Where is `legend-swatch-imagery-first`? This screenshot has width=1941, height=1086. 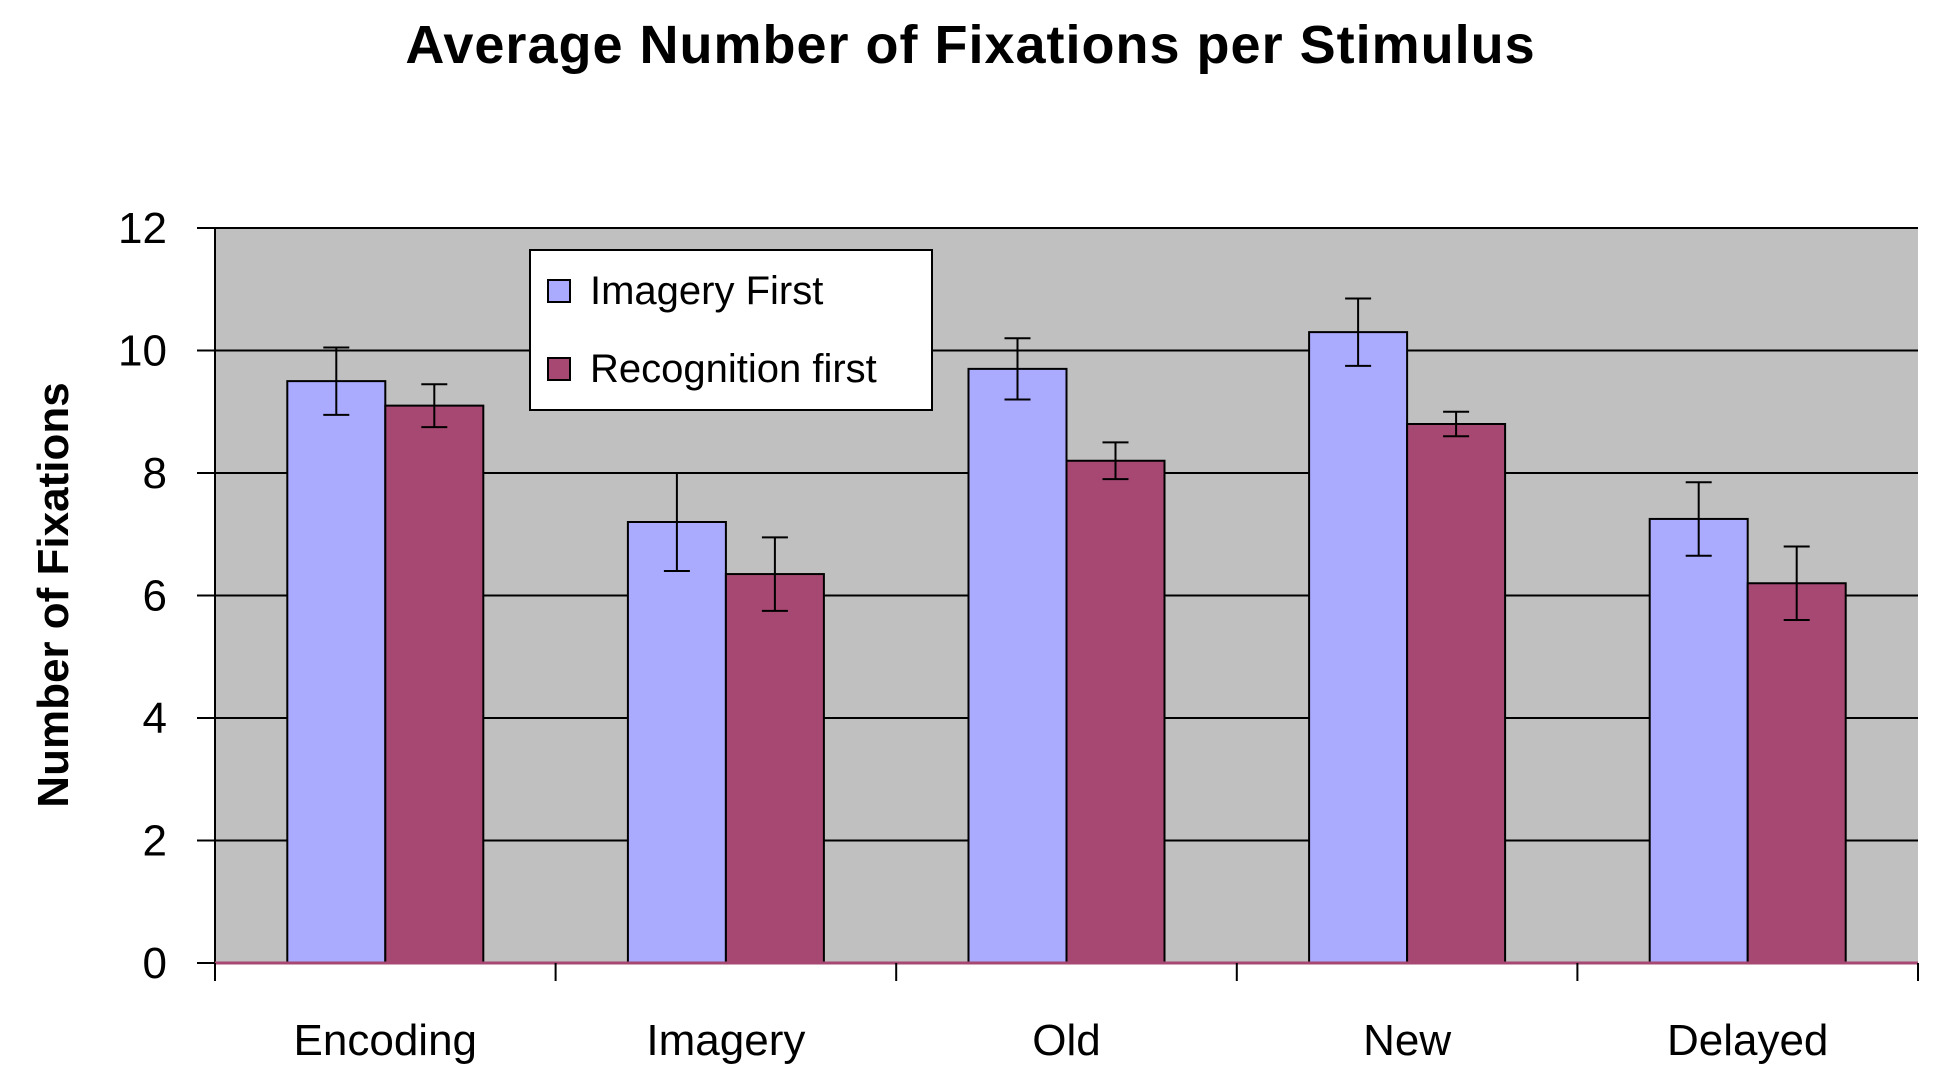 legend-swatch-imagery-first is located at coordinates (559, 291).